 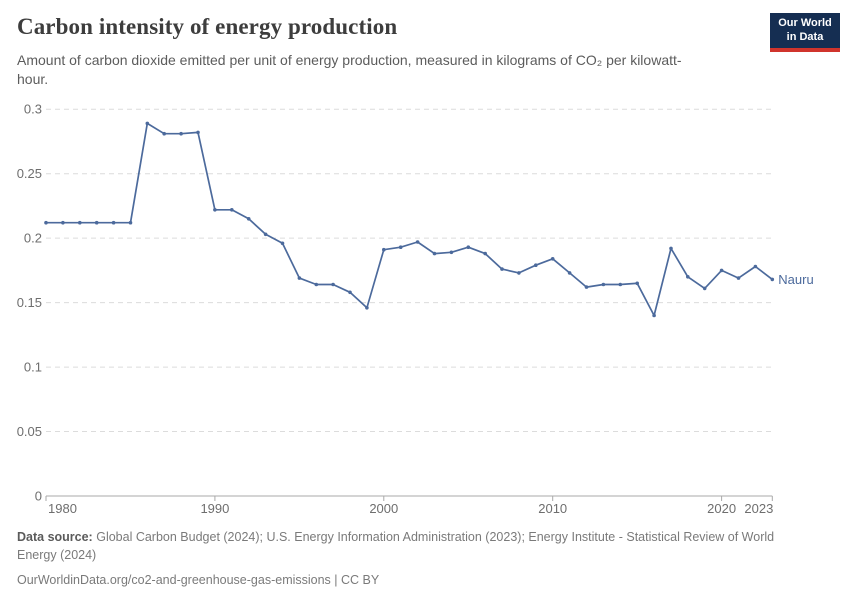 What do you see at coordinates (33, 367) in the screenshot?
I see `y-tick-label: 0.1` at bounding box center [33, 367].